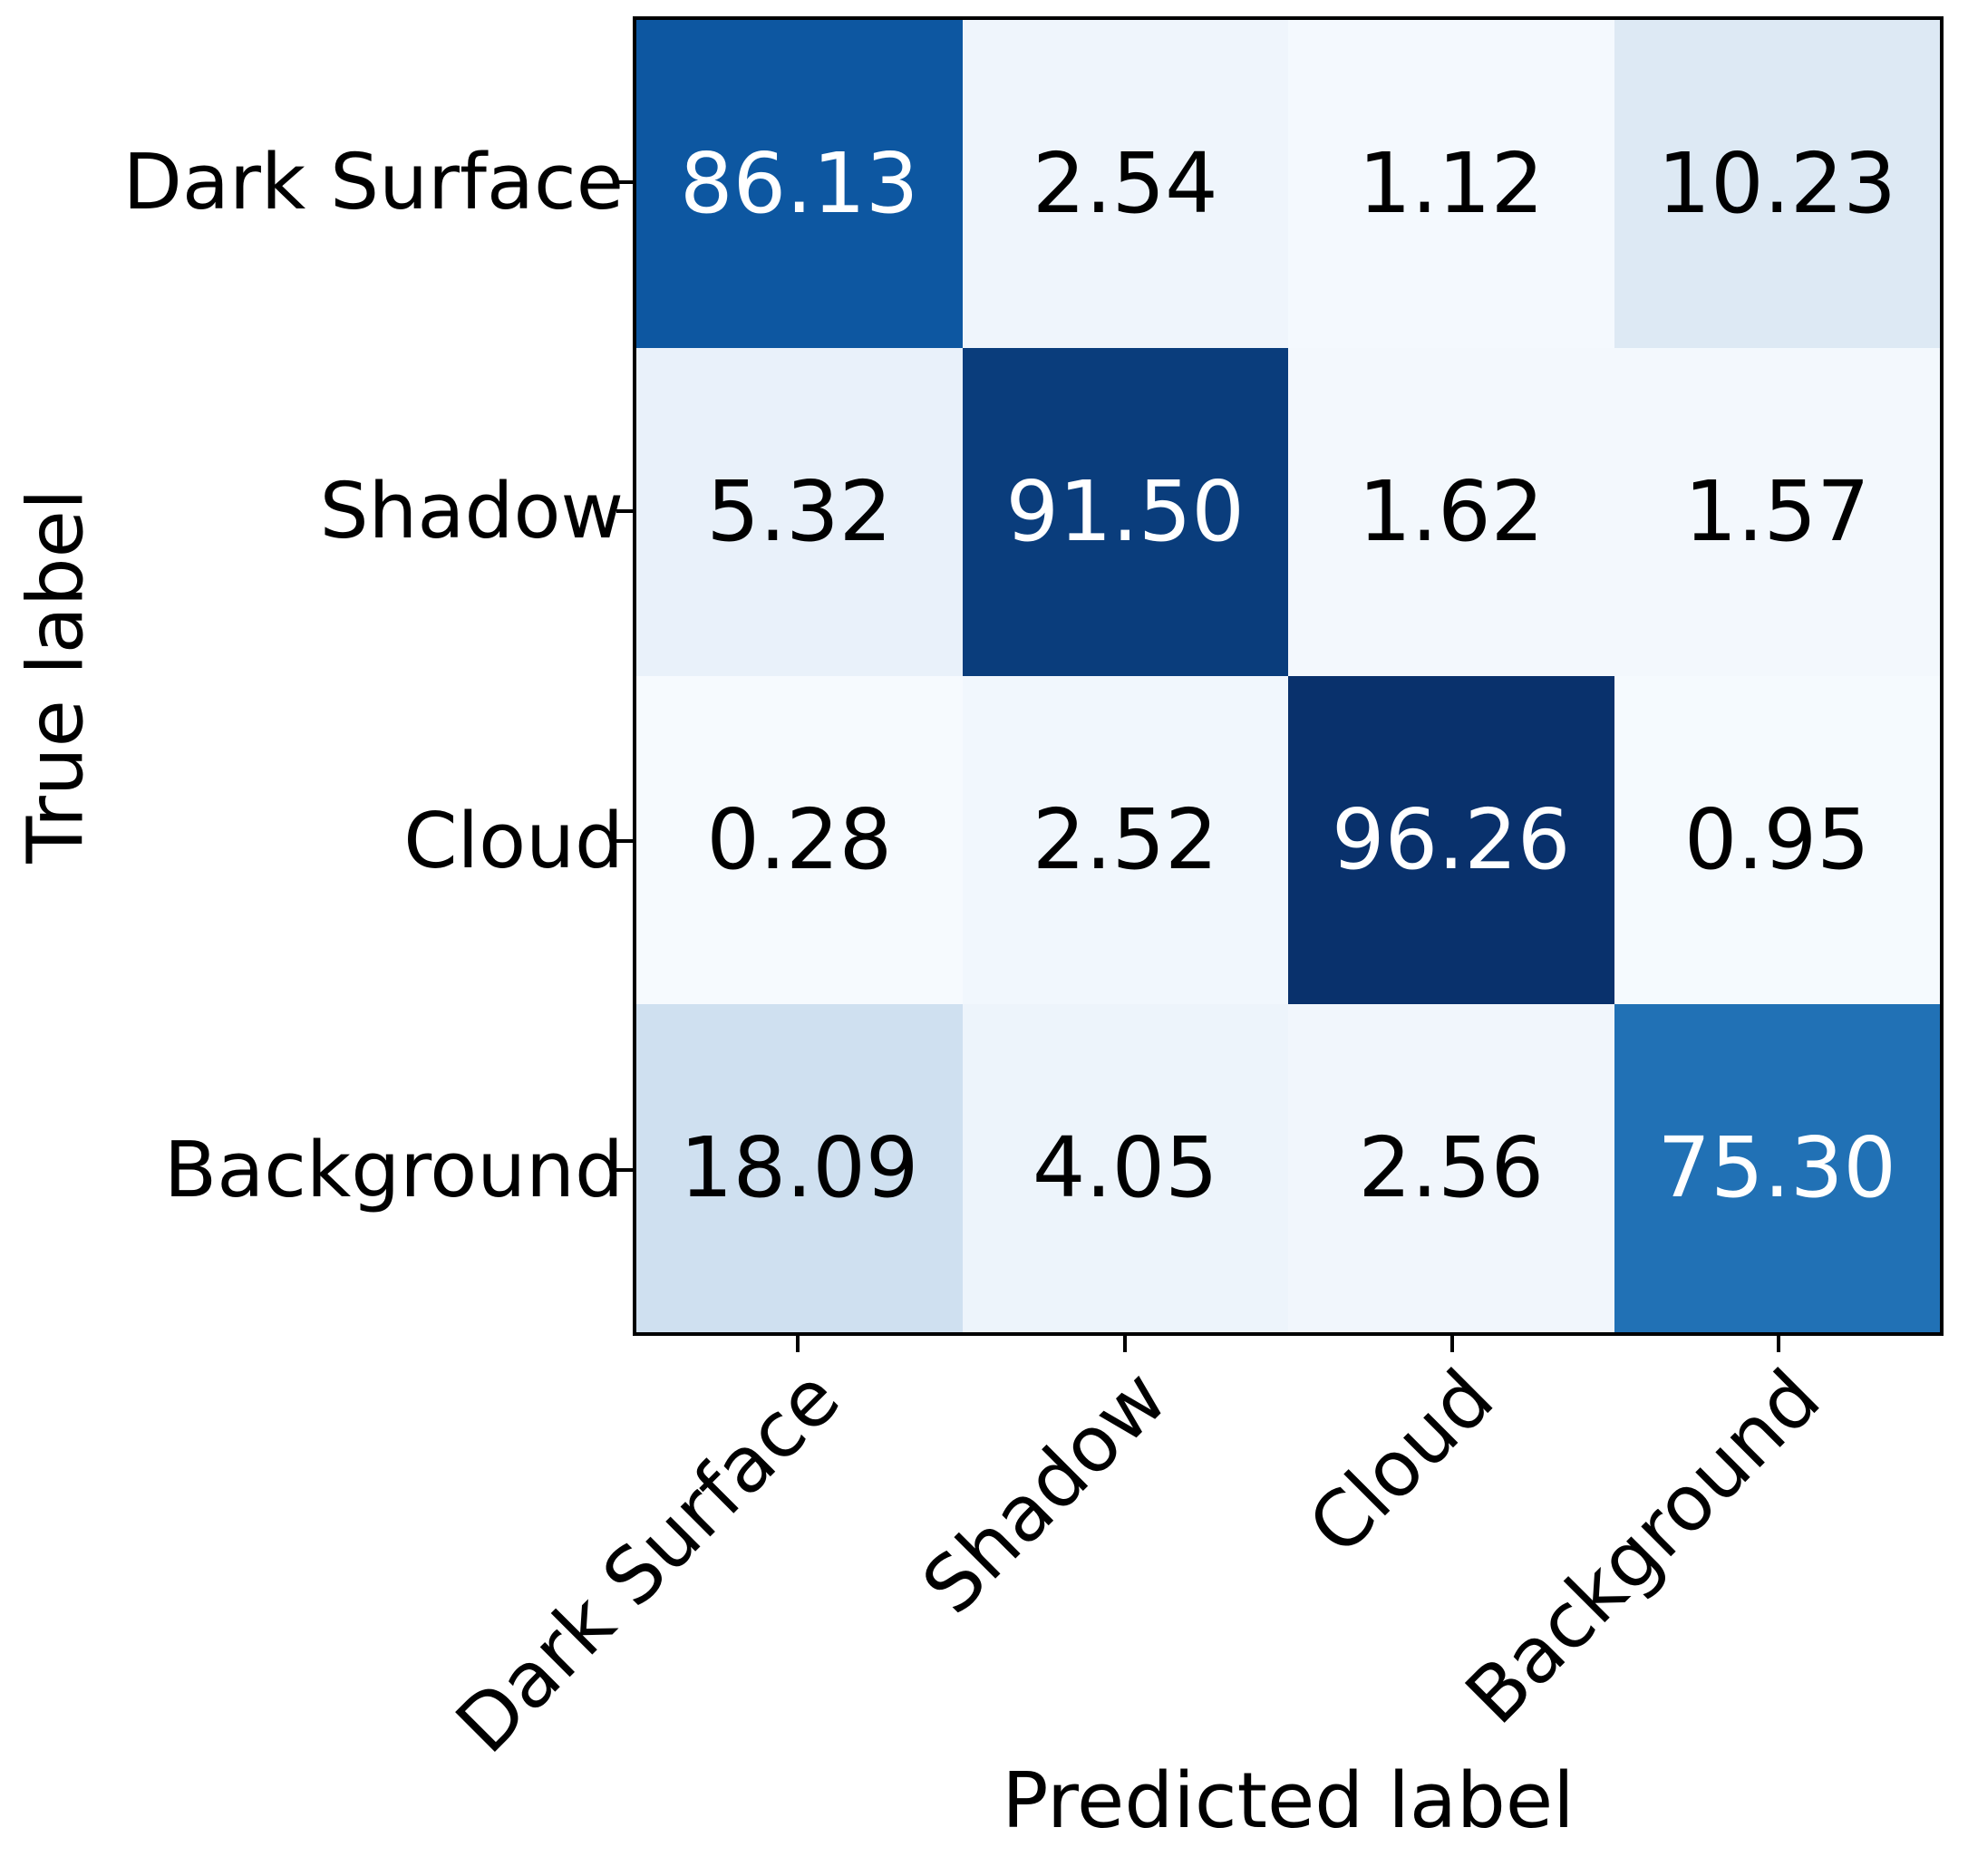 The height and width of the screenshot is (1876, 1968). What do you see at coordinates (1777, 512) in the screenshot?
I see `matrix-cell-r1c3: 1.57` at bounding box center [1777, 512].